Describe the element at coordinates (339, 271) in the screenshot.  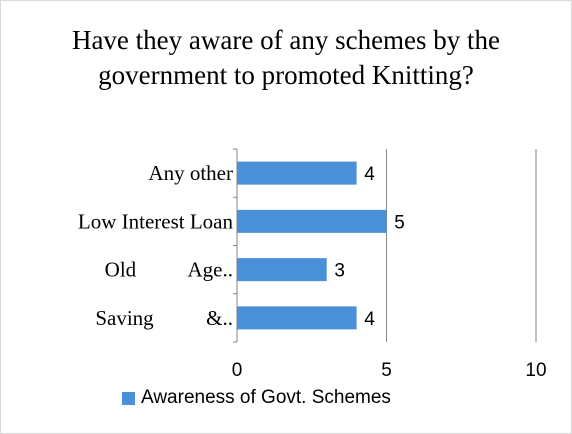
I see `data-label-2: 3` at that location.